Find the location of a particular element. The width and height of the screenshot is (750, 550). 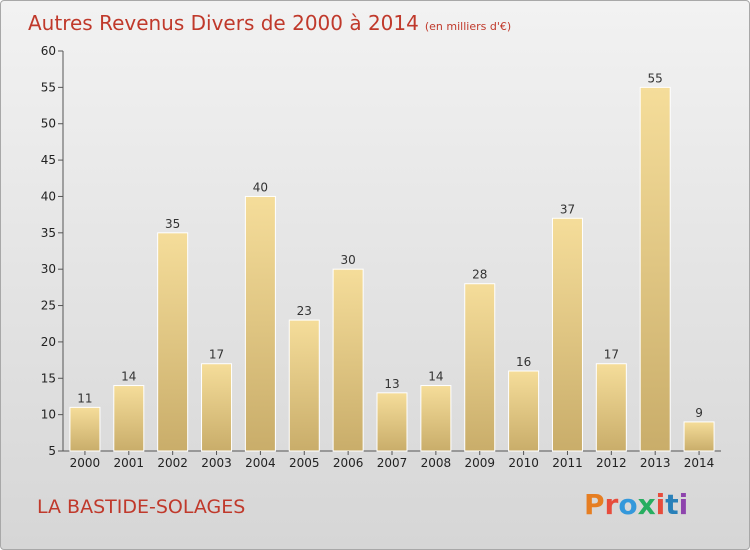

x-tick-label: 2007 is located at coordinates (392, 463).